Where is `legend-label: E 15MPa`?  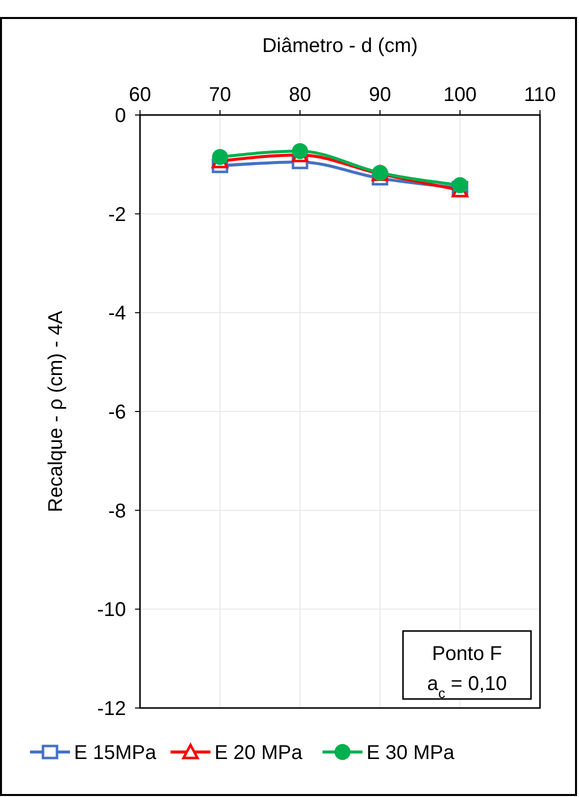 legend-label: E 15MPa is located at coordinates (116, 753).